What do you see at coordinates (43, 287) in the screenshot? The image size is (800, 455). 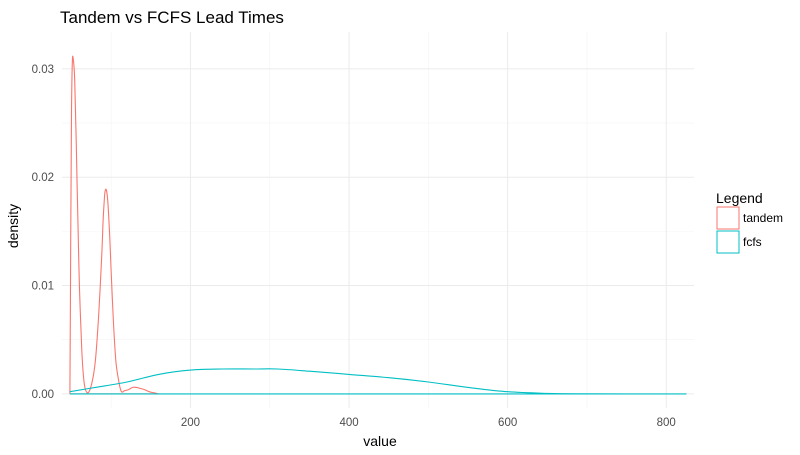 I see `y-tick-label: 0.01` at bounding box center [43, 287].